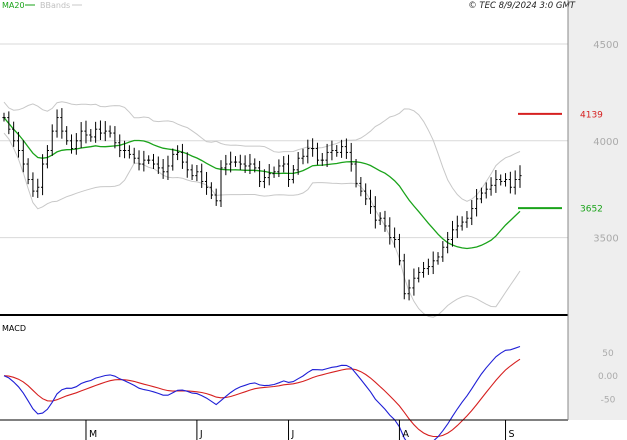 The width and height of the screenshot is (627, 440). Describe the element at coordinates (608, 401) in the screenshot. I see `macd-tick-label: -50` at that location.